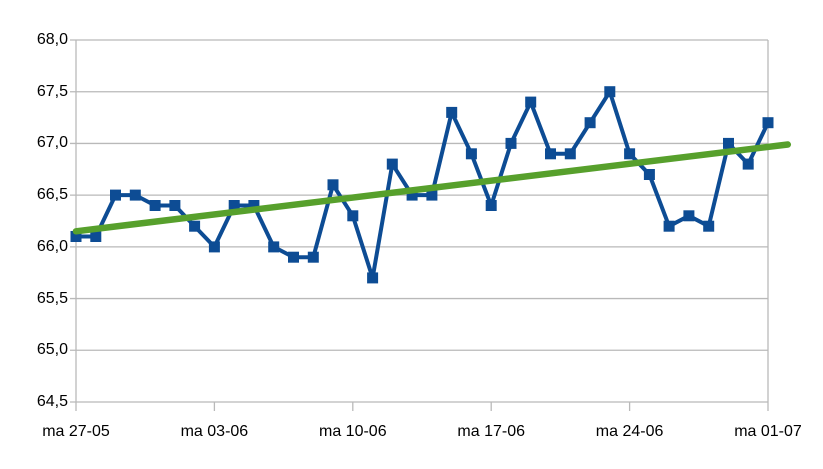  What do you see at coordinates (76, 431) in the screenshot?
I see `x-axis-tick-label: ma 27-05` at bounding box center [76, 431].